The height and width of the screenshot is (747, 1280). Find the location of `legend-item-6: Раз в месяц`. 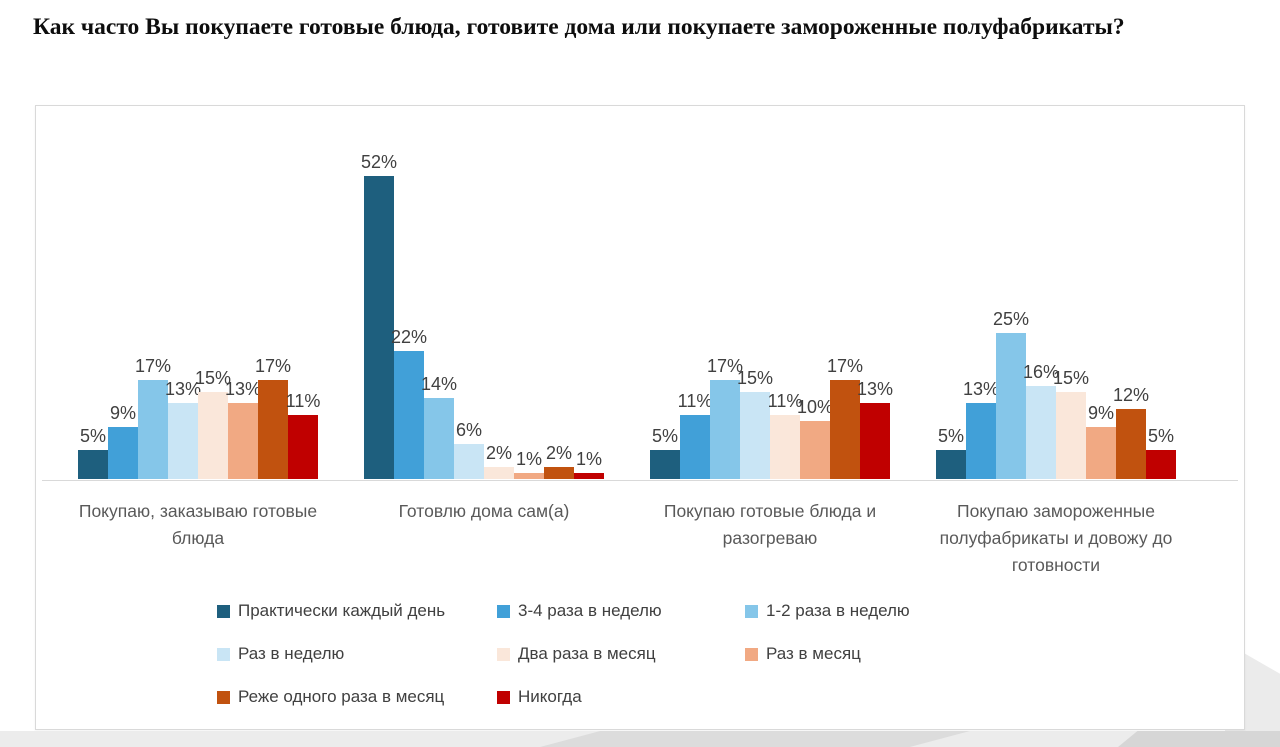

legend-item-6: Раз в месяц is located at coordinates (827, 654).